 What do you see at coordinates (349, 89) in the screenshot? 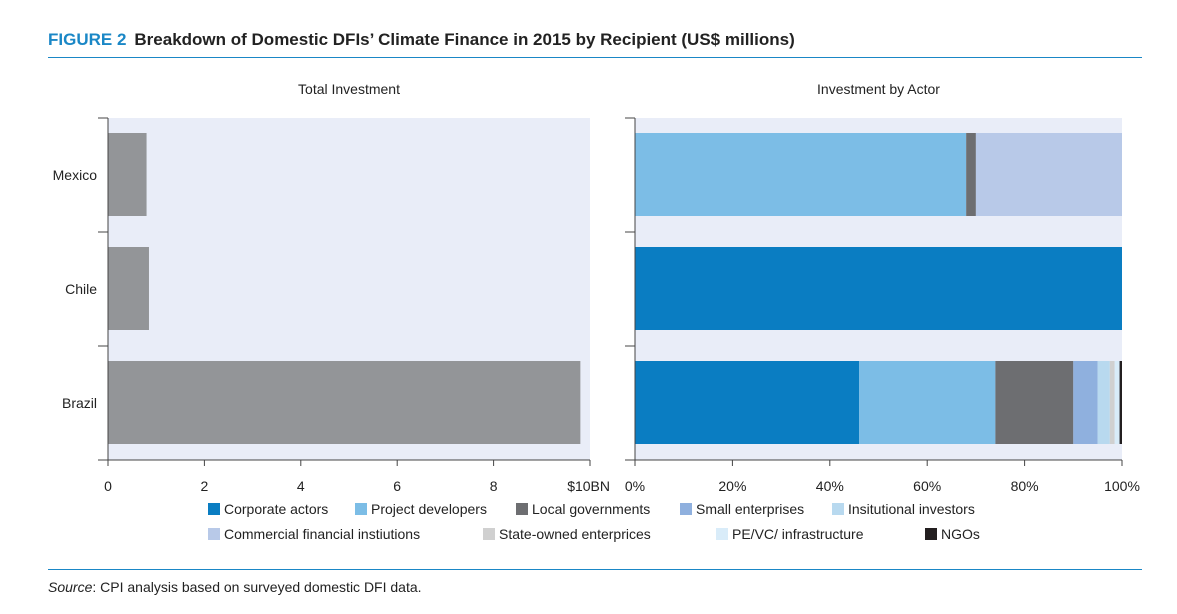
I see `panel-title: Total Investment` at bounding box center [349, 89].